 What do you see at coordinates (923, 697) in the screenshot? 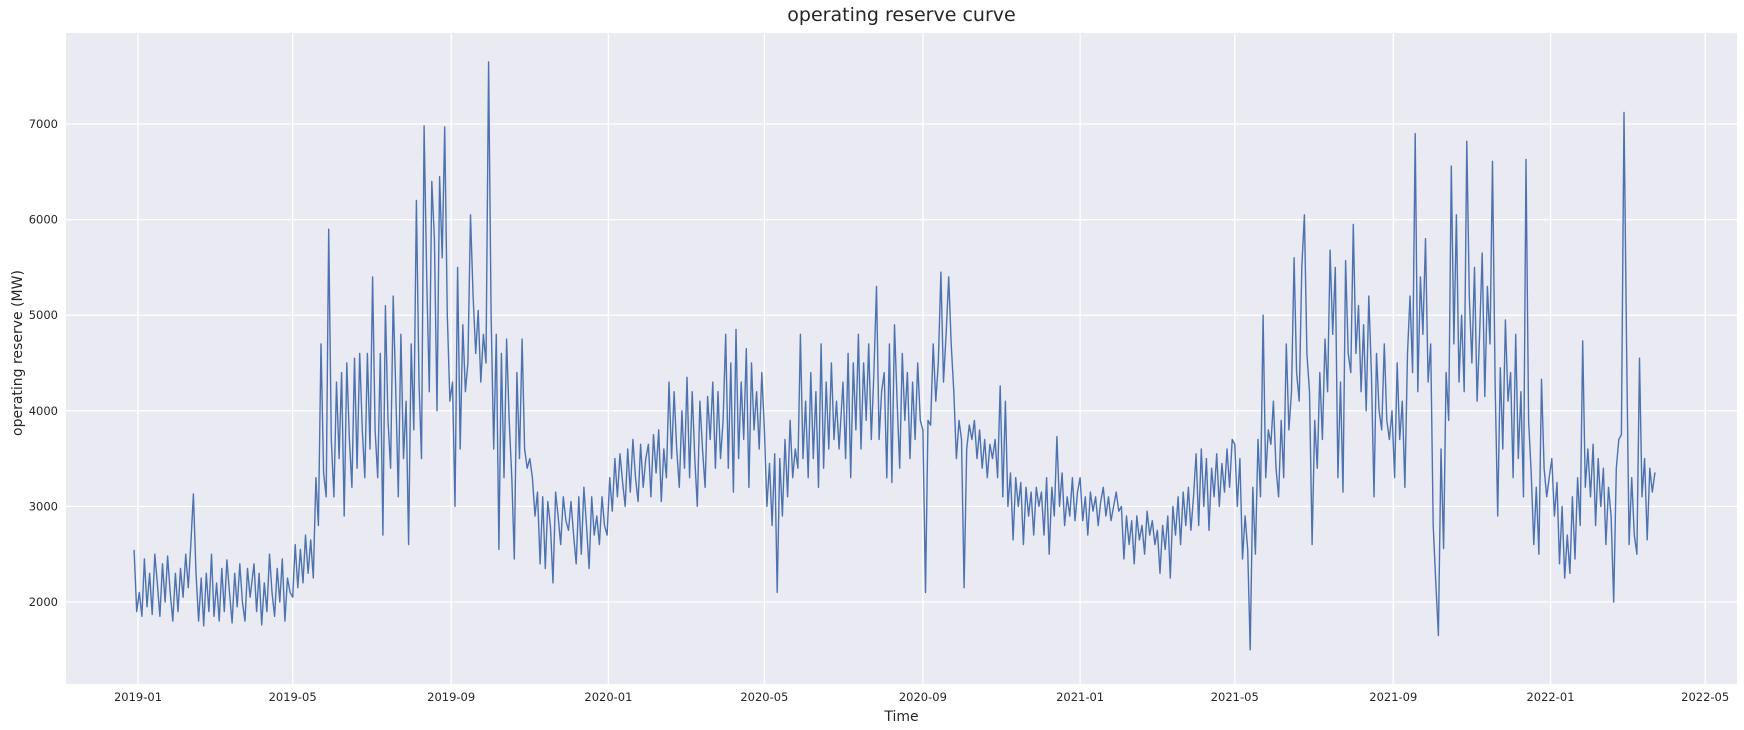
I see `x-tick-label: 2020-09` at bounding box center [923, 697].